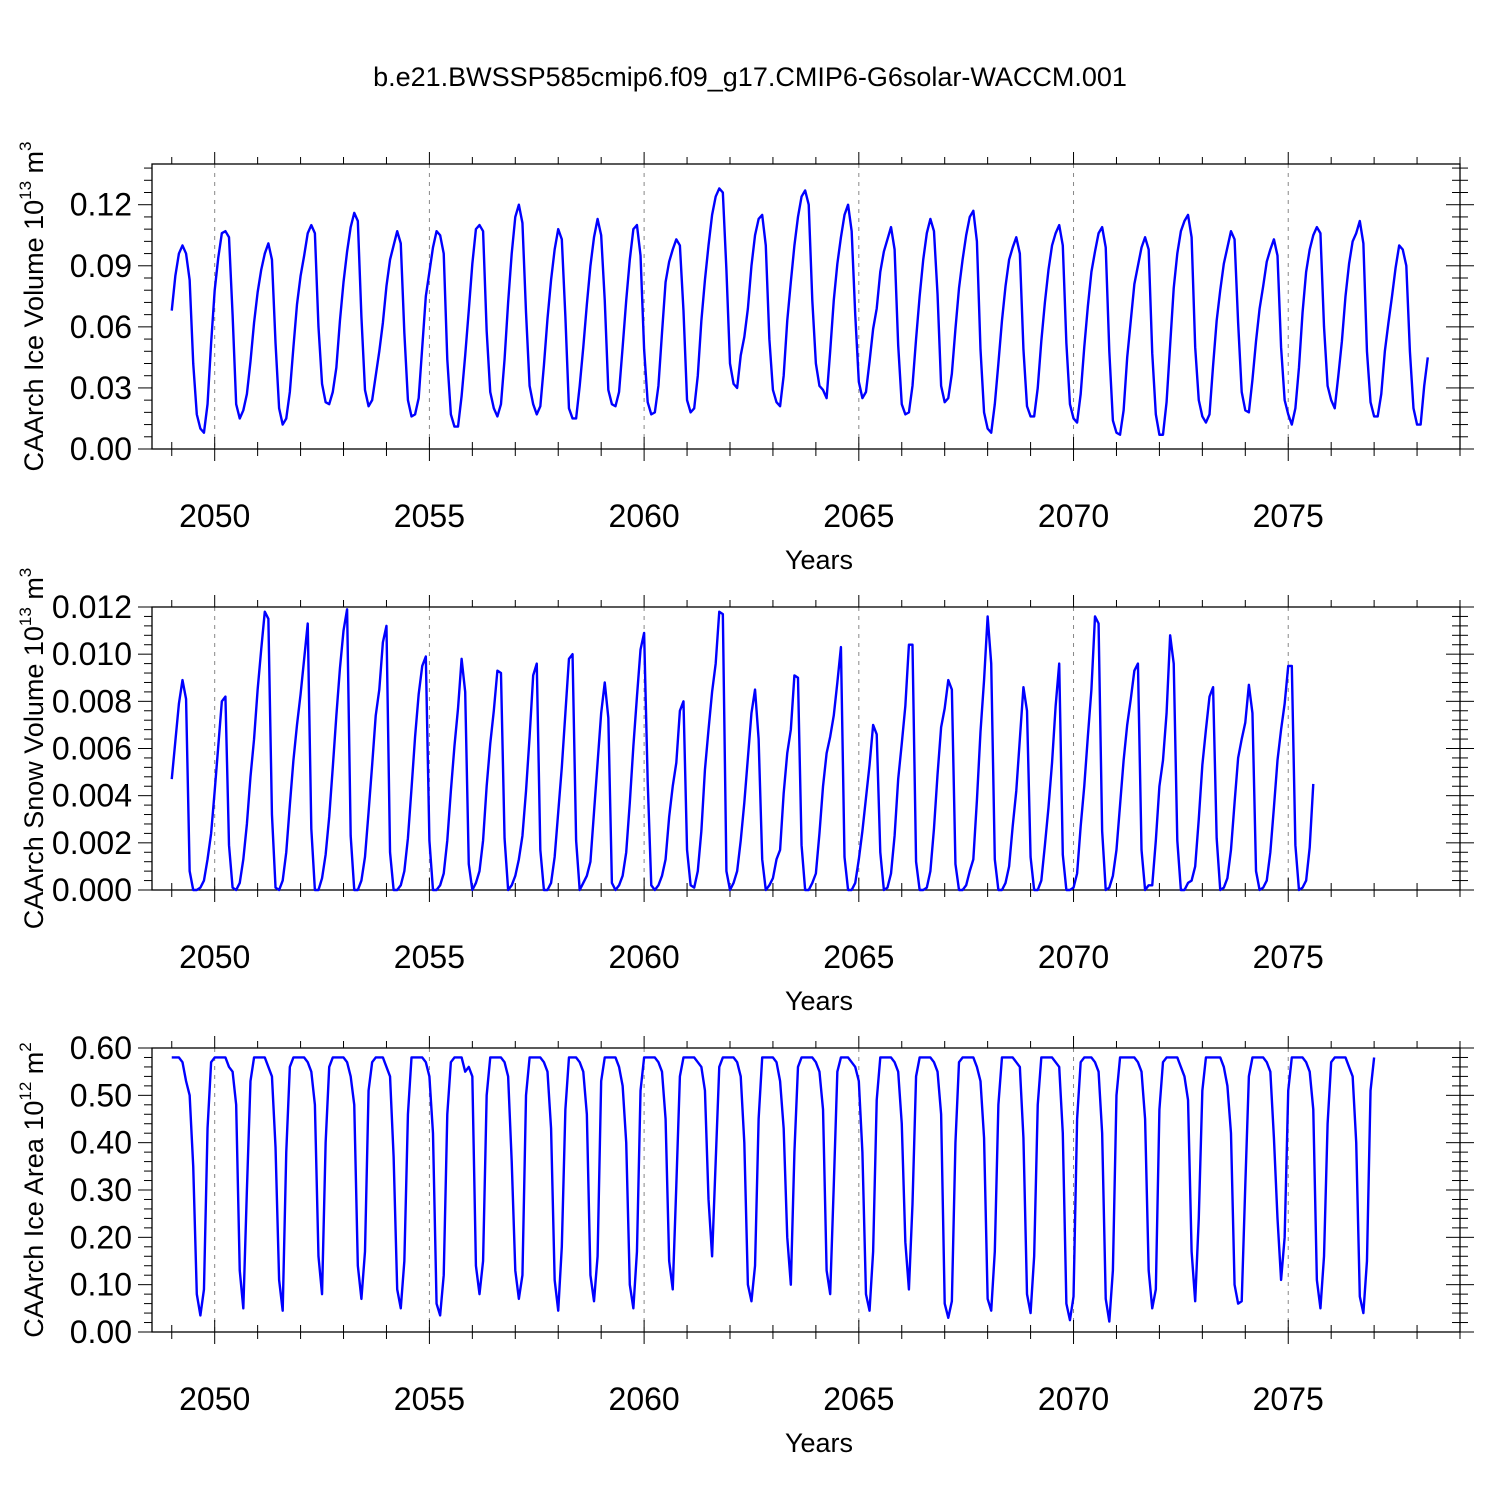  I want to click on y-tick-label: 0.004, so click(92, 796).